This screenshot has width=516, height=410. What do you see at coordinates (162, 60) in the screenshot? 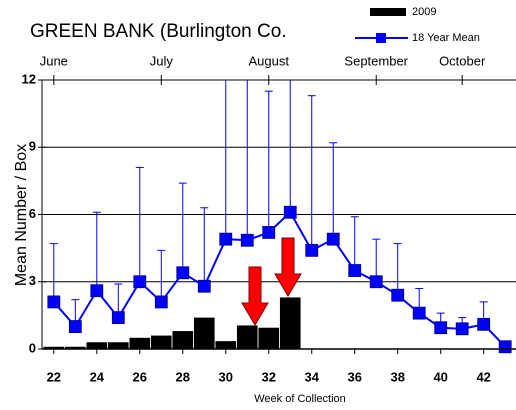
I see `top-month-label: July` at bounding box center [162, 60].